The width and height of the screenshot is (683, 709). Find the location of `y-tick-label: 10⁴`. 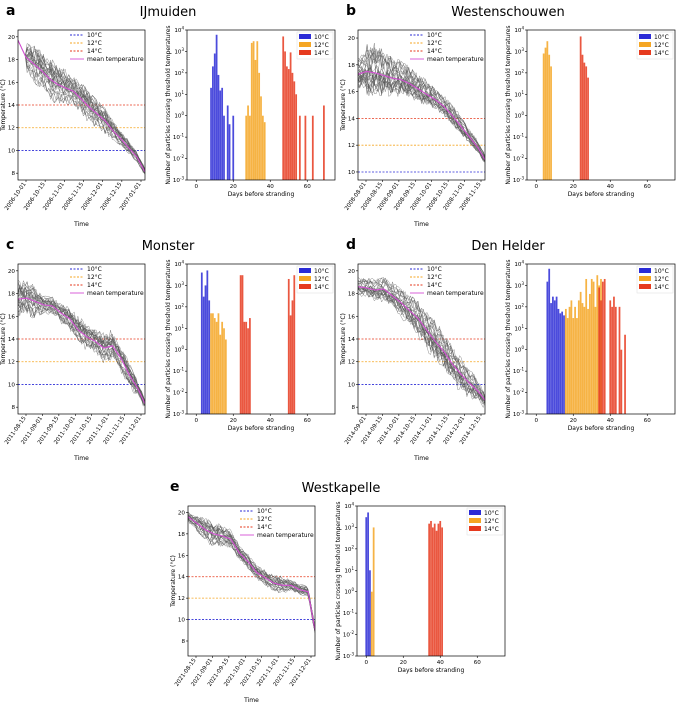

y-tick-label: 10⁴ is located at coordinates (519, 30).